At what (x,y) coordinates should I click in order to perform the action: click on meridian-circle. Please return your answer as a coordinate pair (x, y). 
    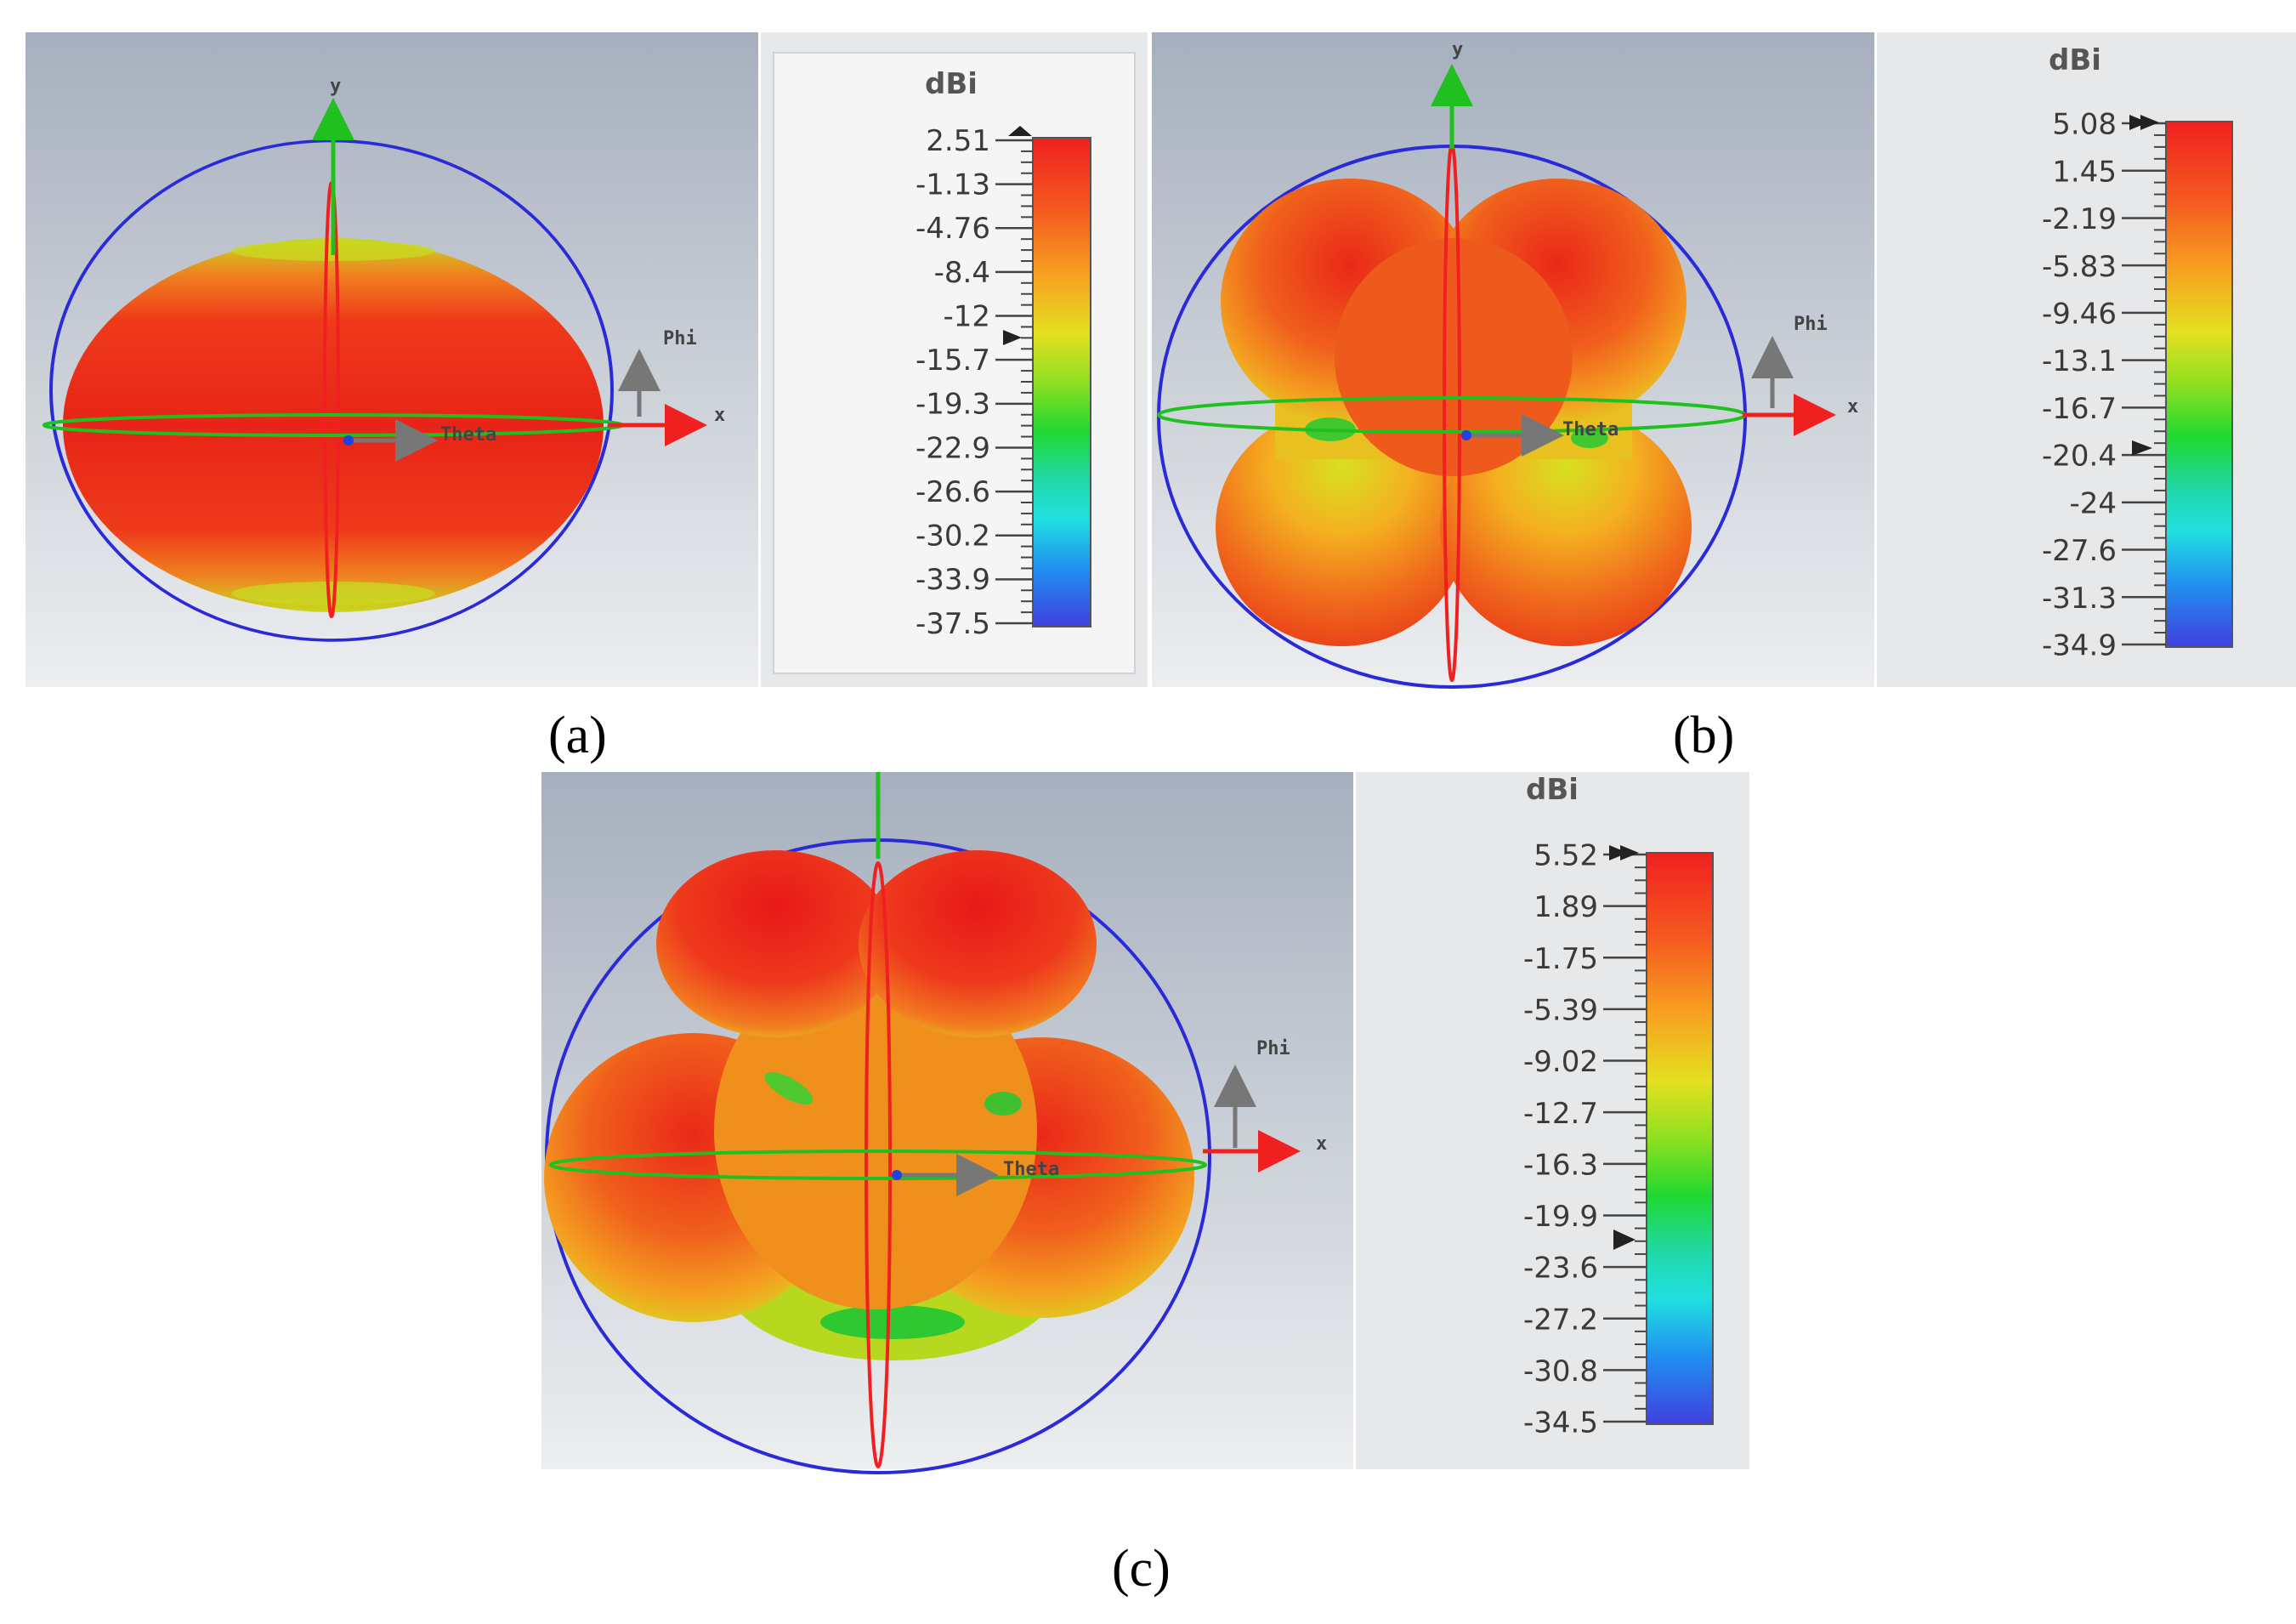
    Looking at the image, I should click on (878, 1164).